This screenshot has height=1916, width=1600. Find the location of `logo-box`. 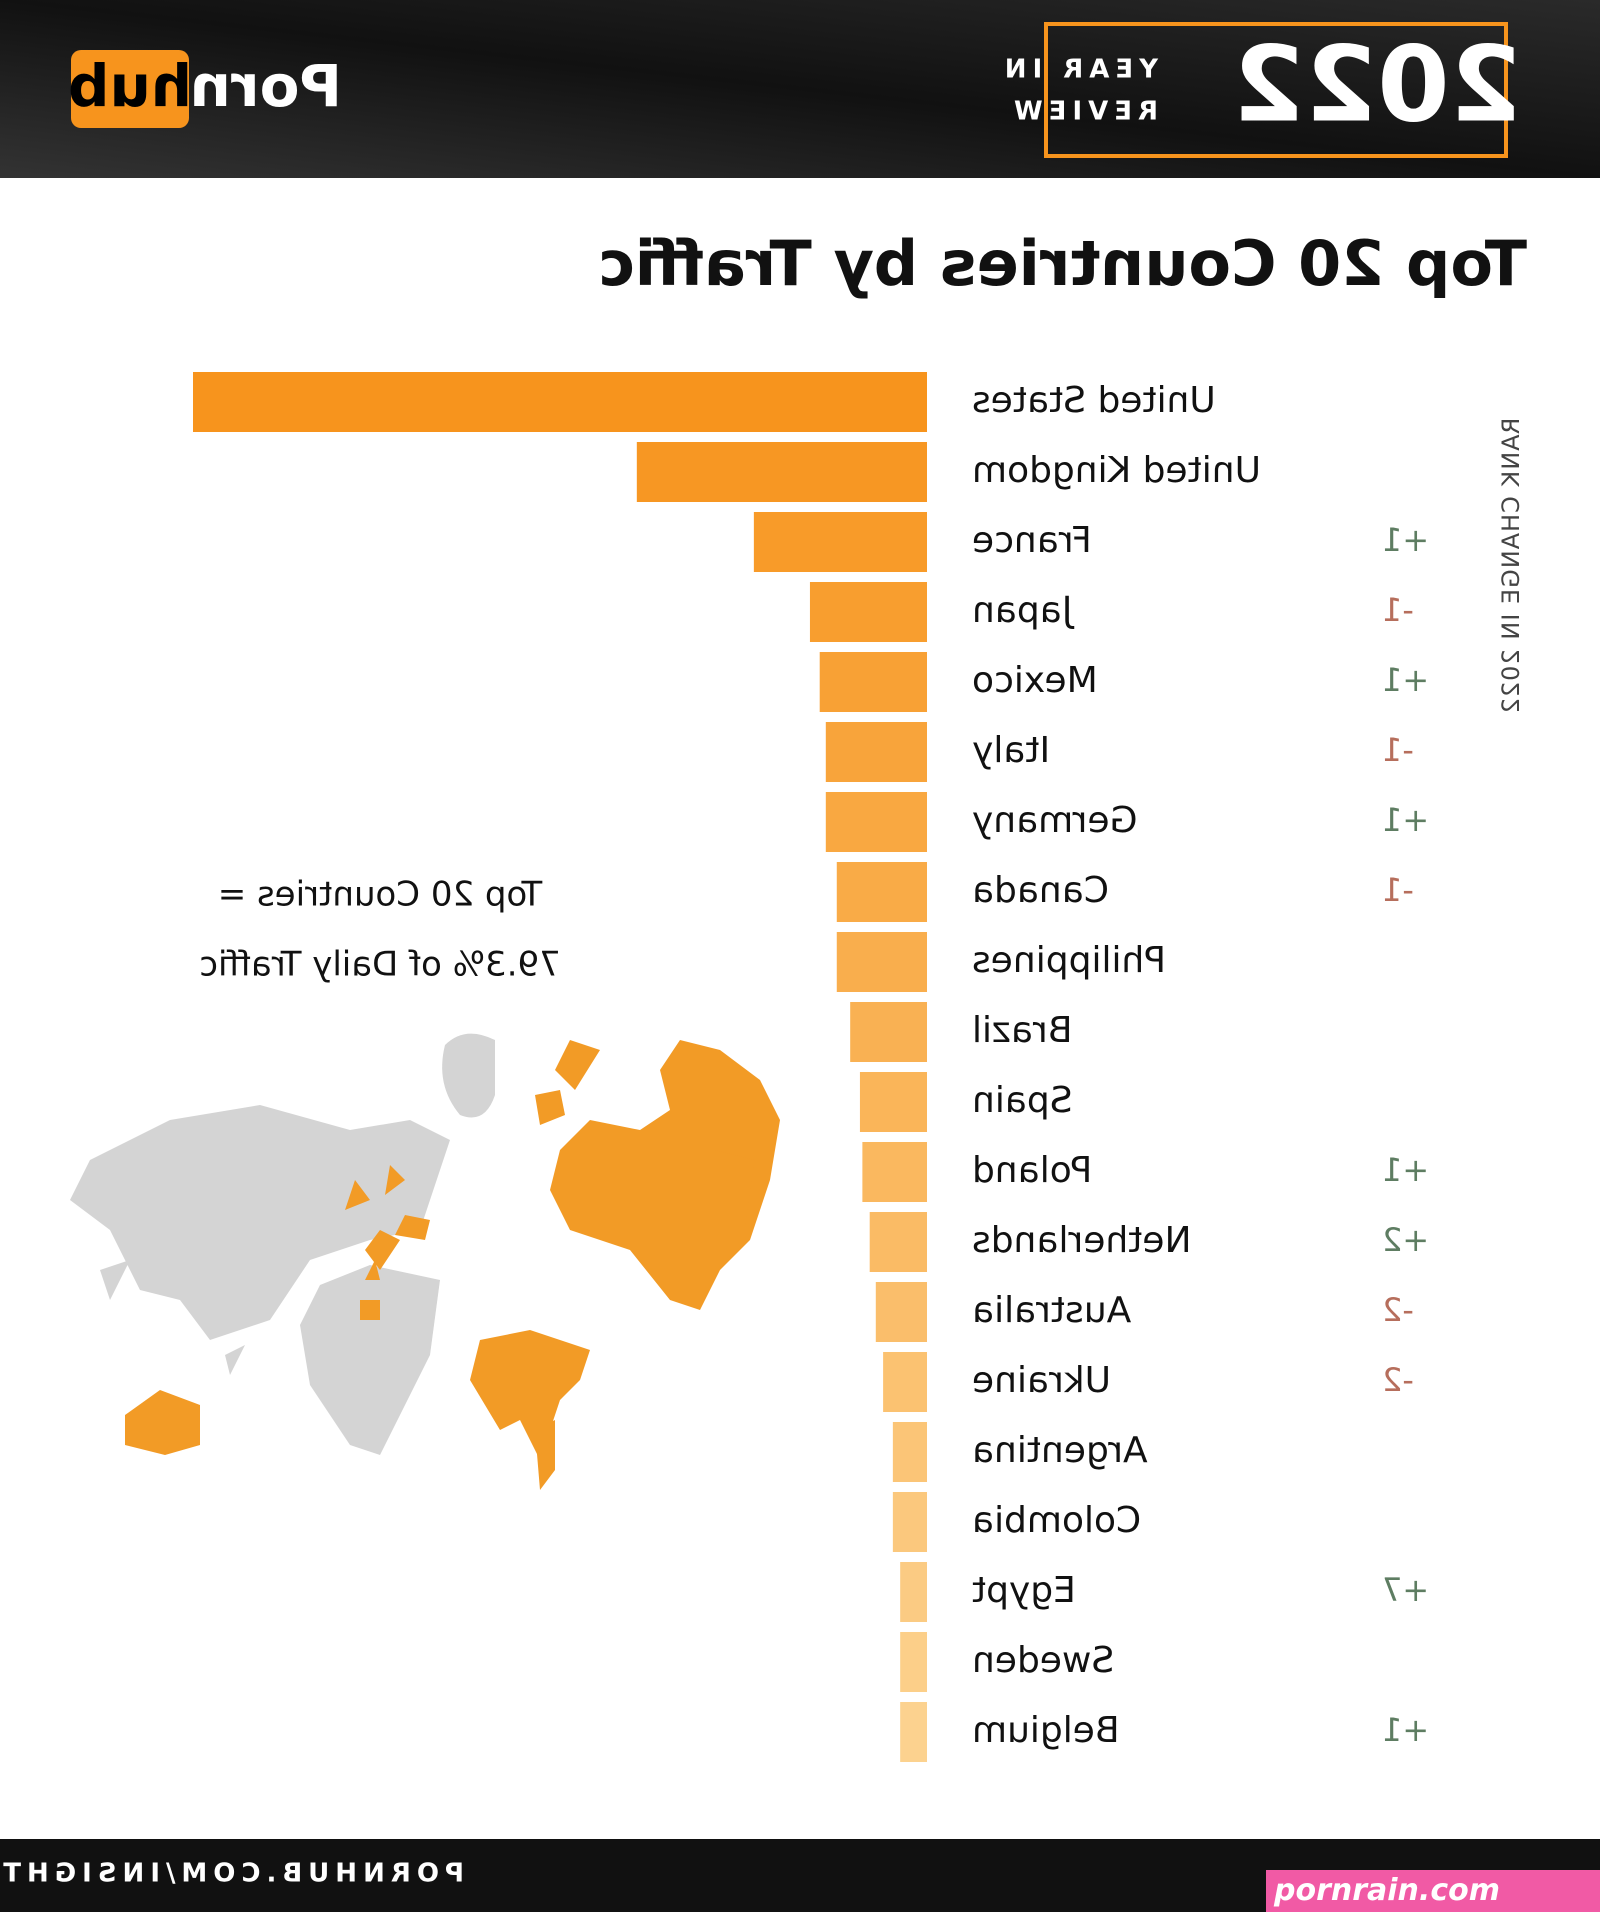

logo-box is located at coordinates (130, 89).